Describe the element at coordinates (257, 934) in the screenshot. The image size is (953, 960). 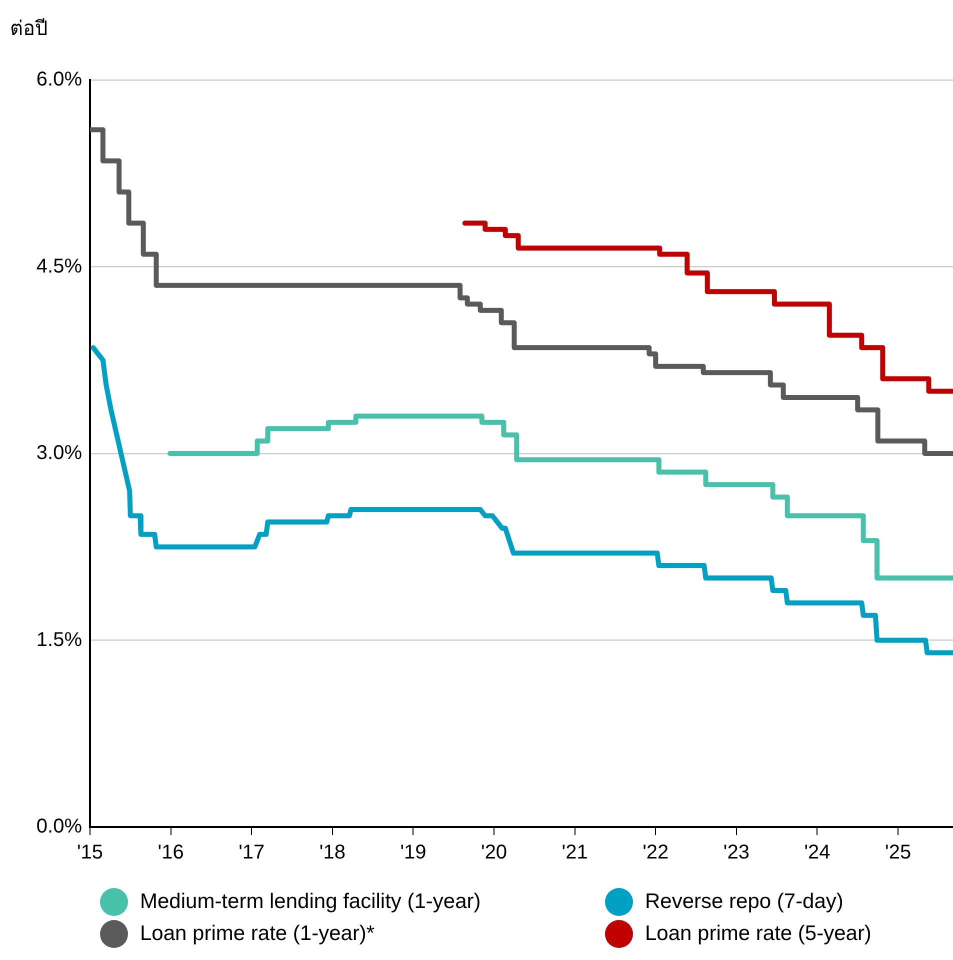
I see `legend-label: Loan prime rate (1-year)*` at that location.